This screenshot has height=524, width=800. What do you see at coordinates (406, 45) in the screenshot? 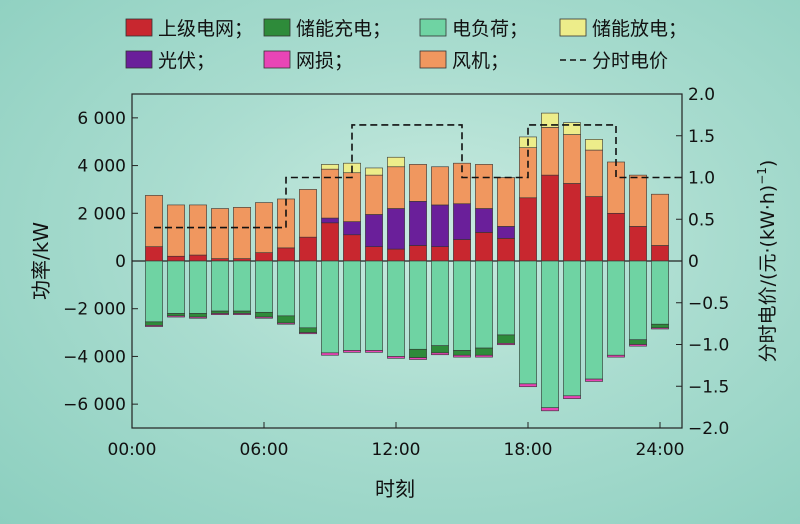
I see `legend: 上级电网； 储能充电； 电负荷； 储能放电； 光伏； 网损； 风机； 分时电价` at bounding box center [406, 45].